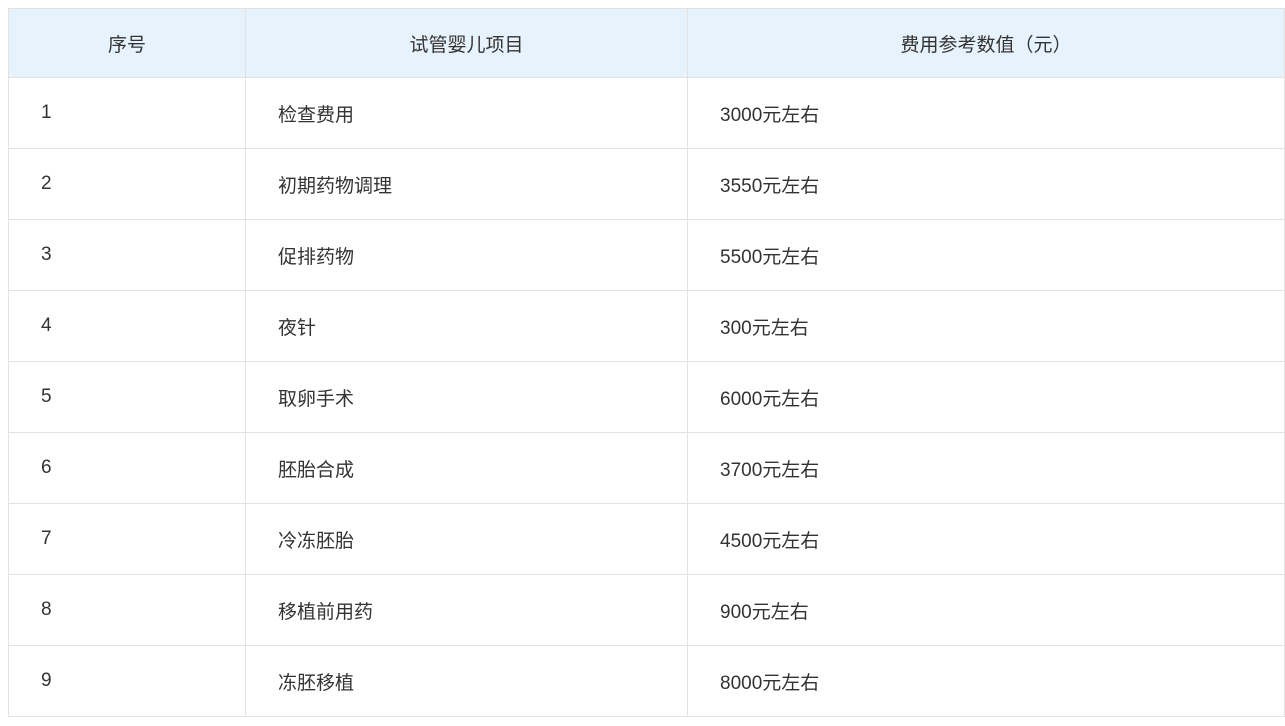 The image size is (1285, 726). Describe the element at coordinates (986, 326) in the screenshot. I see `cell-cost: 300元左右` at that location.